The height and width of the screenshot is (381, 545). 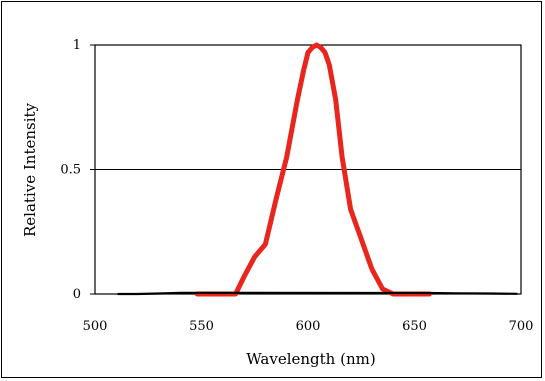 What do you see at coordinates (70, 170) in the screenshot?
I see `y-tick-label-1: 0.5` at bounding box center [70, 170].